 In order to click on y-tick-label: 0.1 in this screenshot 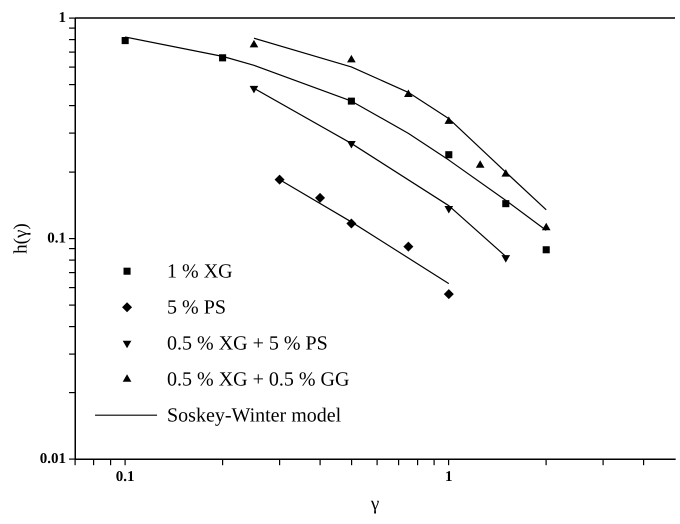, I will do `click(56, 238)`.